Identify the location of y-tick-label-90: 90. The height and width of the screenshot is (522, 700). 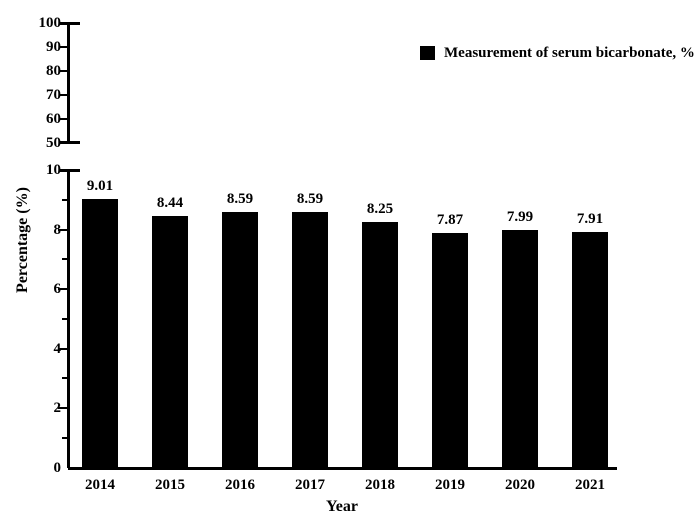
(53, 47).